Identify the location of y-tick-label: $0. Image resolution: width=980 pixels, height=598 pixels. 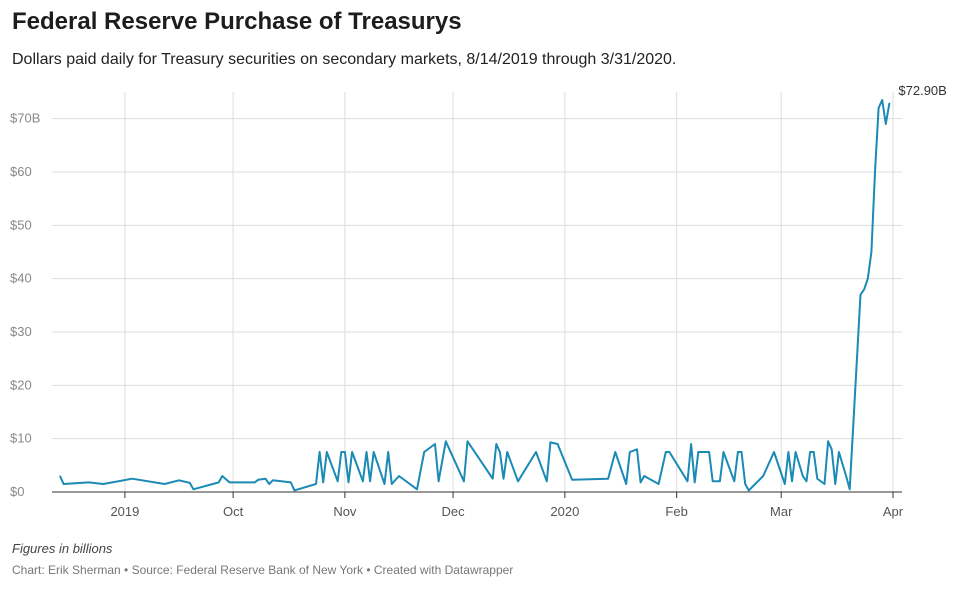
(17, 491).